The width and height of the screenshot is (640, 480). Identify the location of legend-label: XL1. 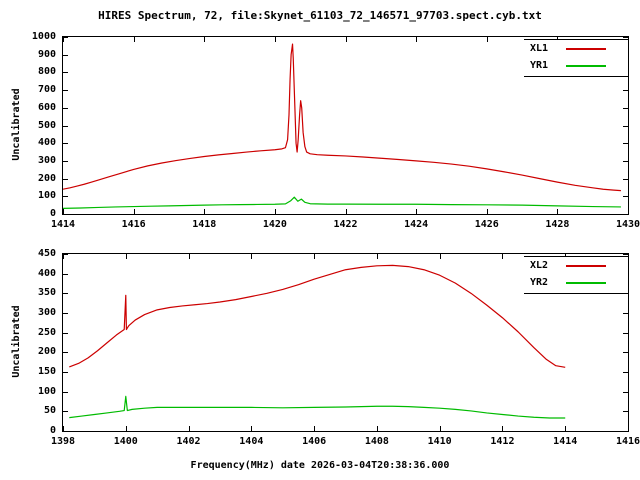
(539, 48).